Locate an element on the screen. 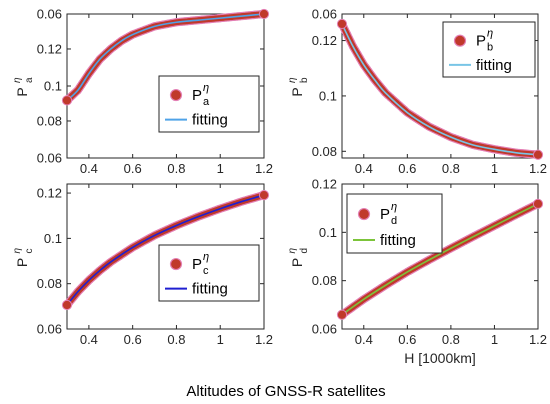 The image size is (550, 404). plot-area-b is located at coordinates (440, 89).